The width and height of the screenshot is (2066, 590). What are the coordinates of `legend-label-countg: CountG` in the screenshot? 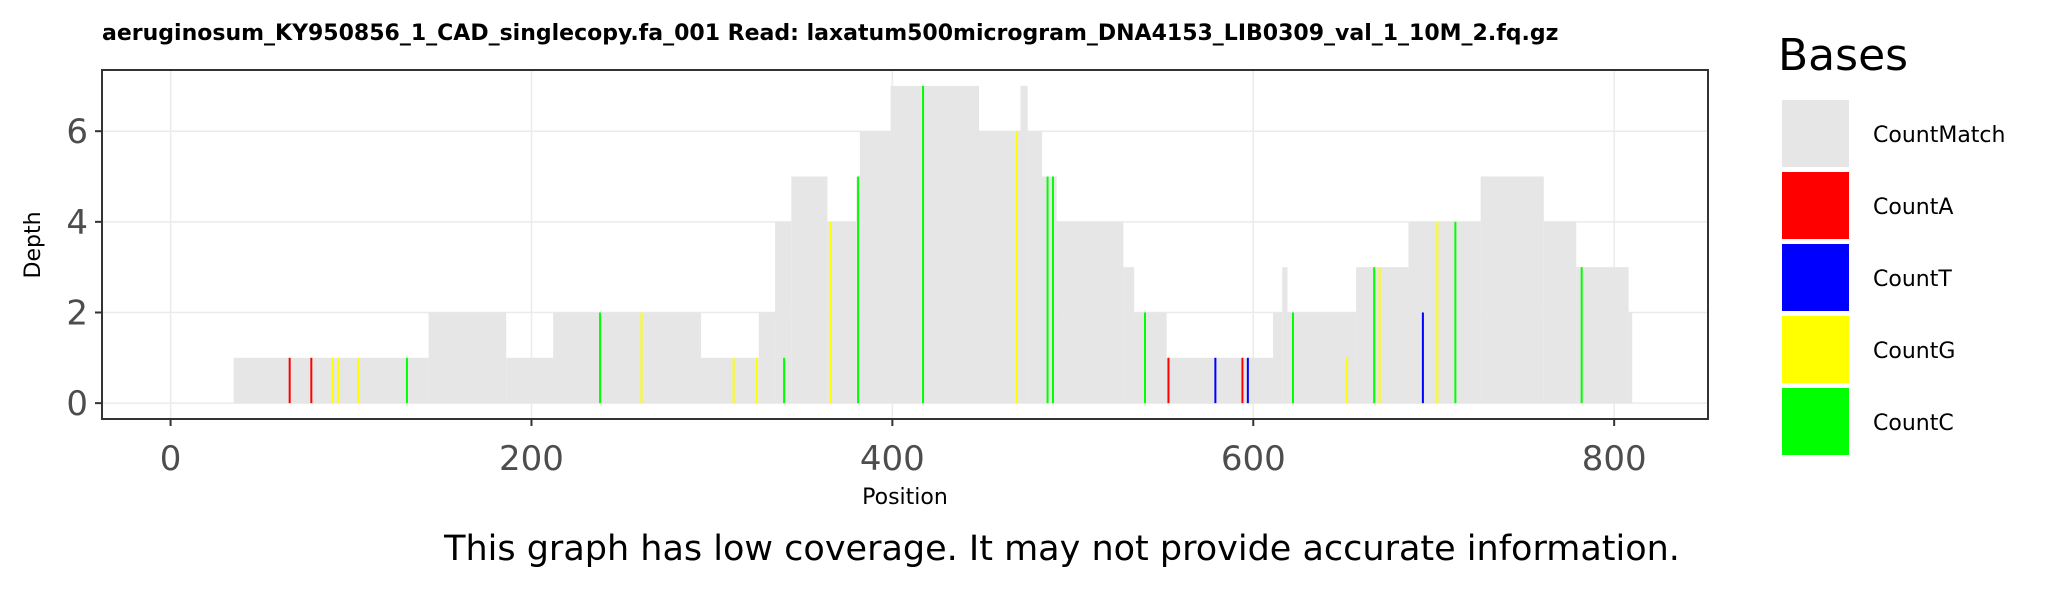 It's located at (1914, 351).